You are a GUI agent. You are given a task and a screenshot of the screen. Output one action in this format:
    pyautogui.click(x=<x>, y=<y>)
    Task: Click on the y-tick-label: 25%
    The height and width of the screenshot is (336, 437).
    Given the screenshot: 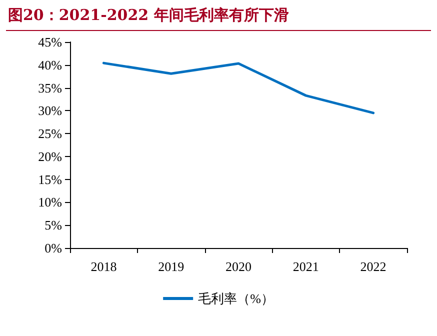 What is the action you would take?
    pyautogui.click(x=50, y=134)
    